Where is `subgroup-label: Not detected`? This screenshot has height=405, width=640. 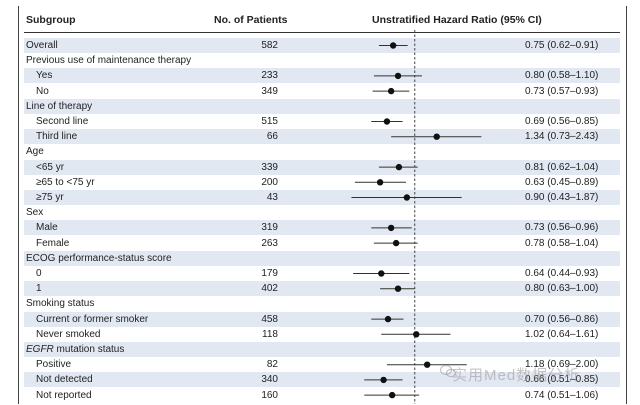
subgroup-label: Not detected is located at coordinates (64, 380).